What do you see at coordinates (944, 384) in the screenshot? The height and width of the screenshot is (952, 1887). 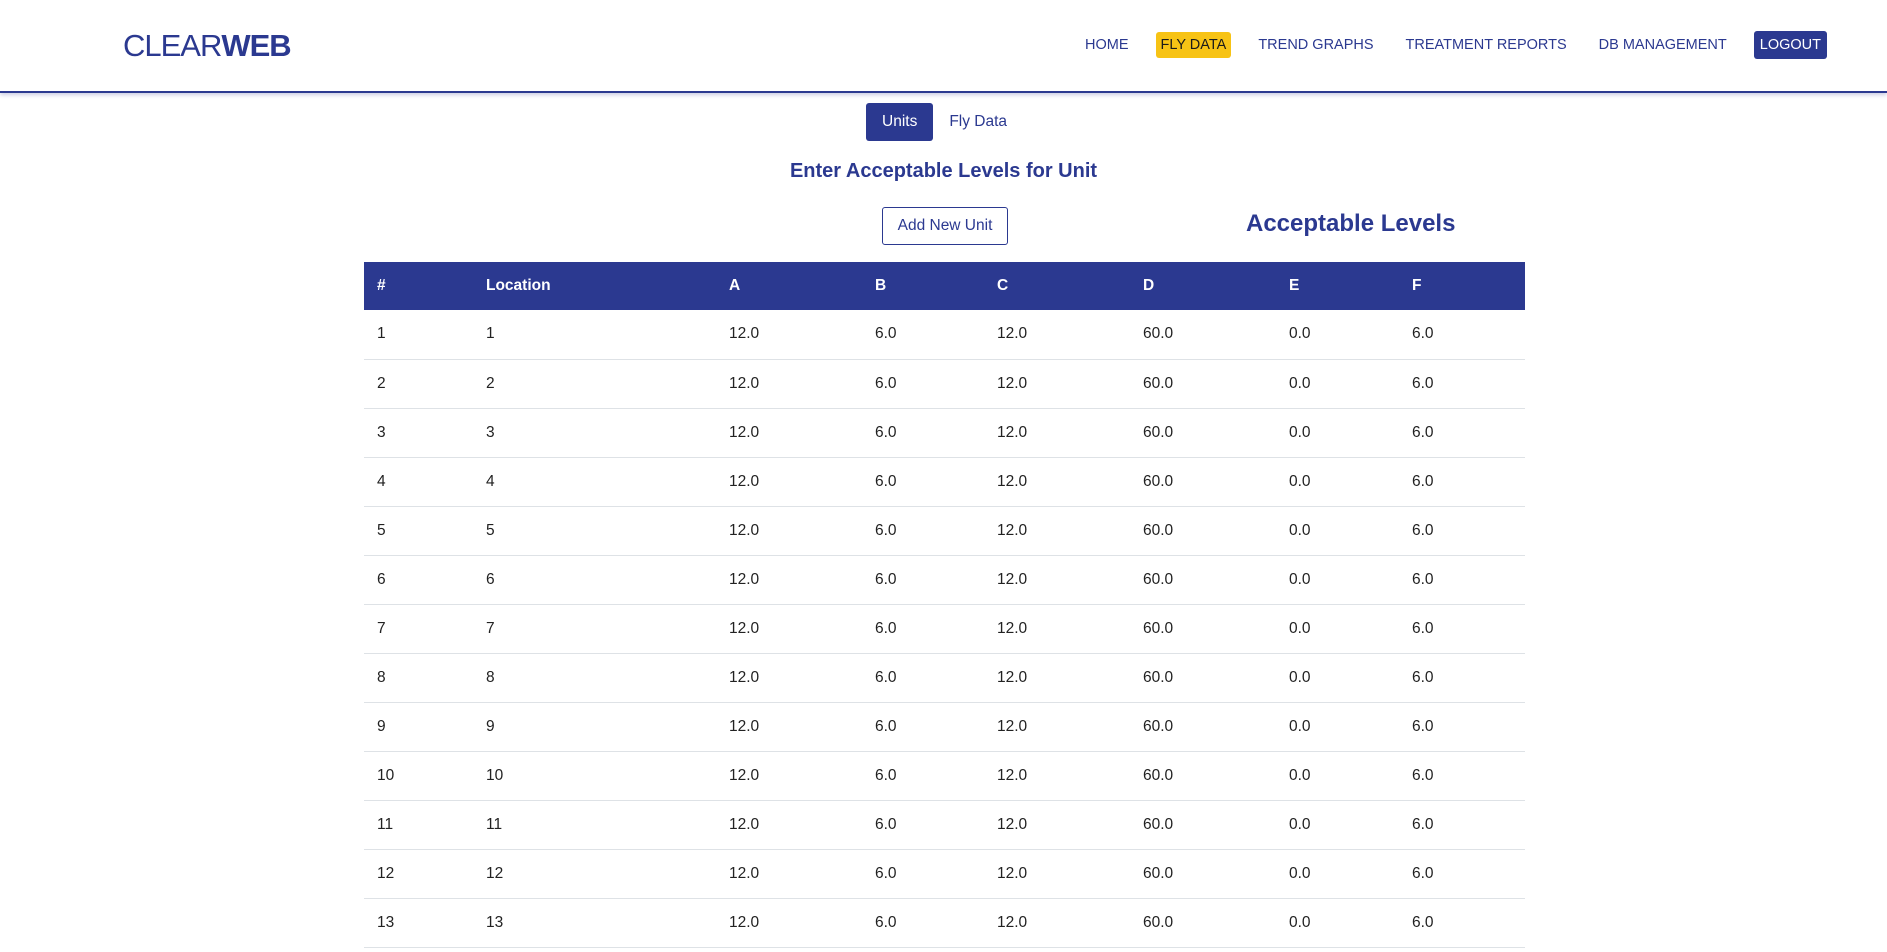 I see `table-row: 2 2 12.0 6.0 12.0 60.0 0.0 6.0` at bounding box center [944, 384].